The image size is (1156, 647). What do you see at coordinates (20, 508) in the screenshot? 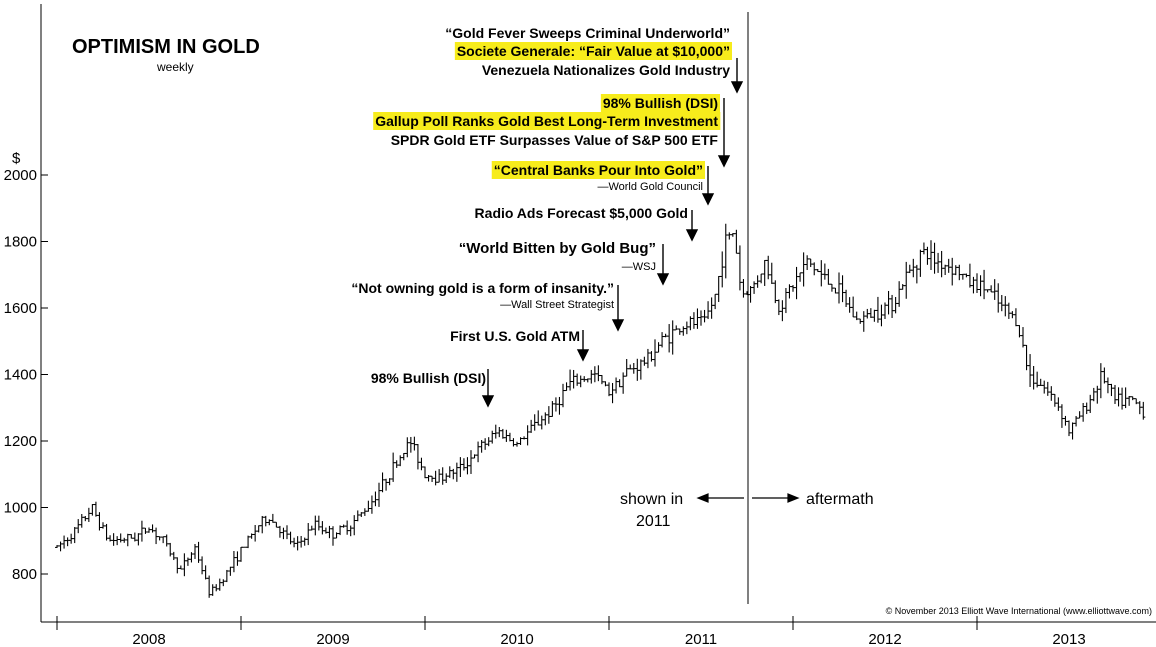
I see `y-tick-label: 1000` at bounding box center [20, 508].